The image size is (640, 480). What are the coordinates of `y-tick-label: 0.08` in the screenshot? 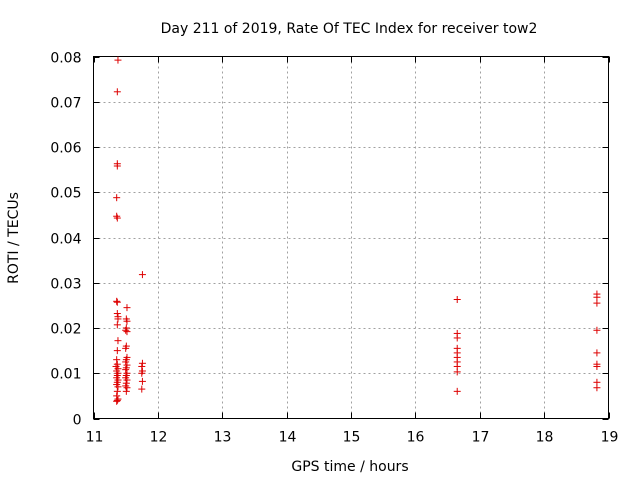 It's located at (65, 59).